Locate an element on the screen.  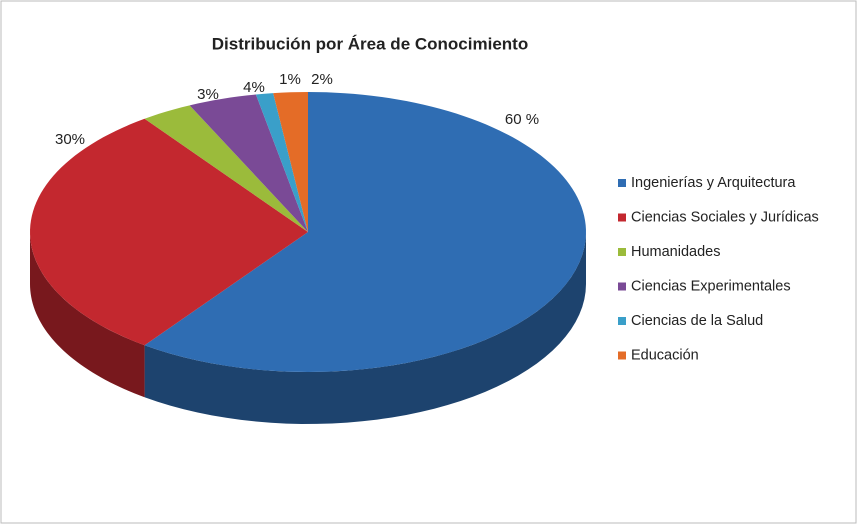
legend-label: Ciencias de la Salud is located at coordinates (697, 321).